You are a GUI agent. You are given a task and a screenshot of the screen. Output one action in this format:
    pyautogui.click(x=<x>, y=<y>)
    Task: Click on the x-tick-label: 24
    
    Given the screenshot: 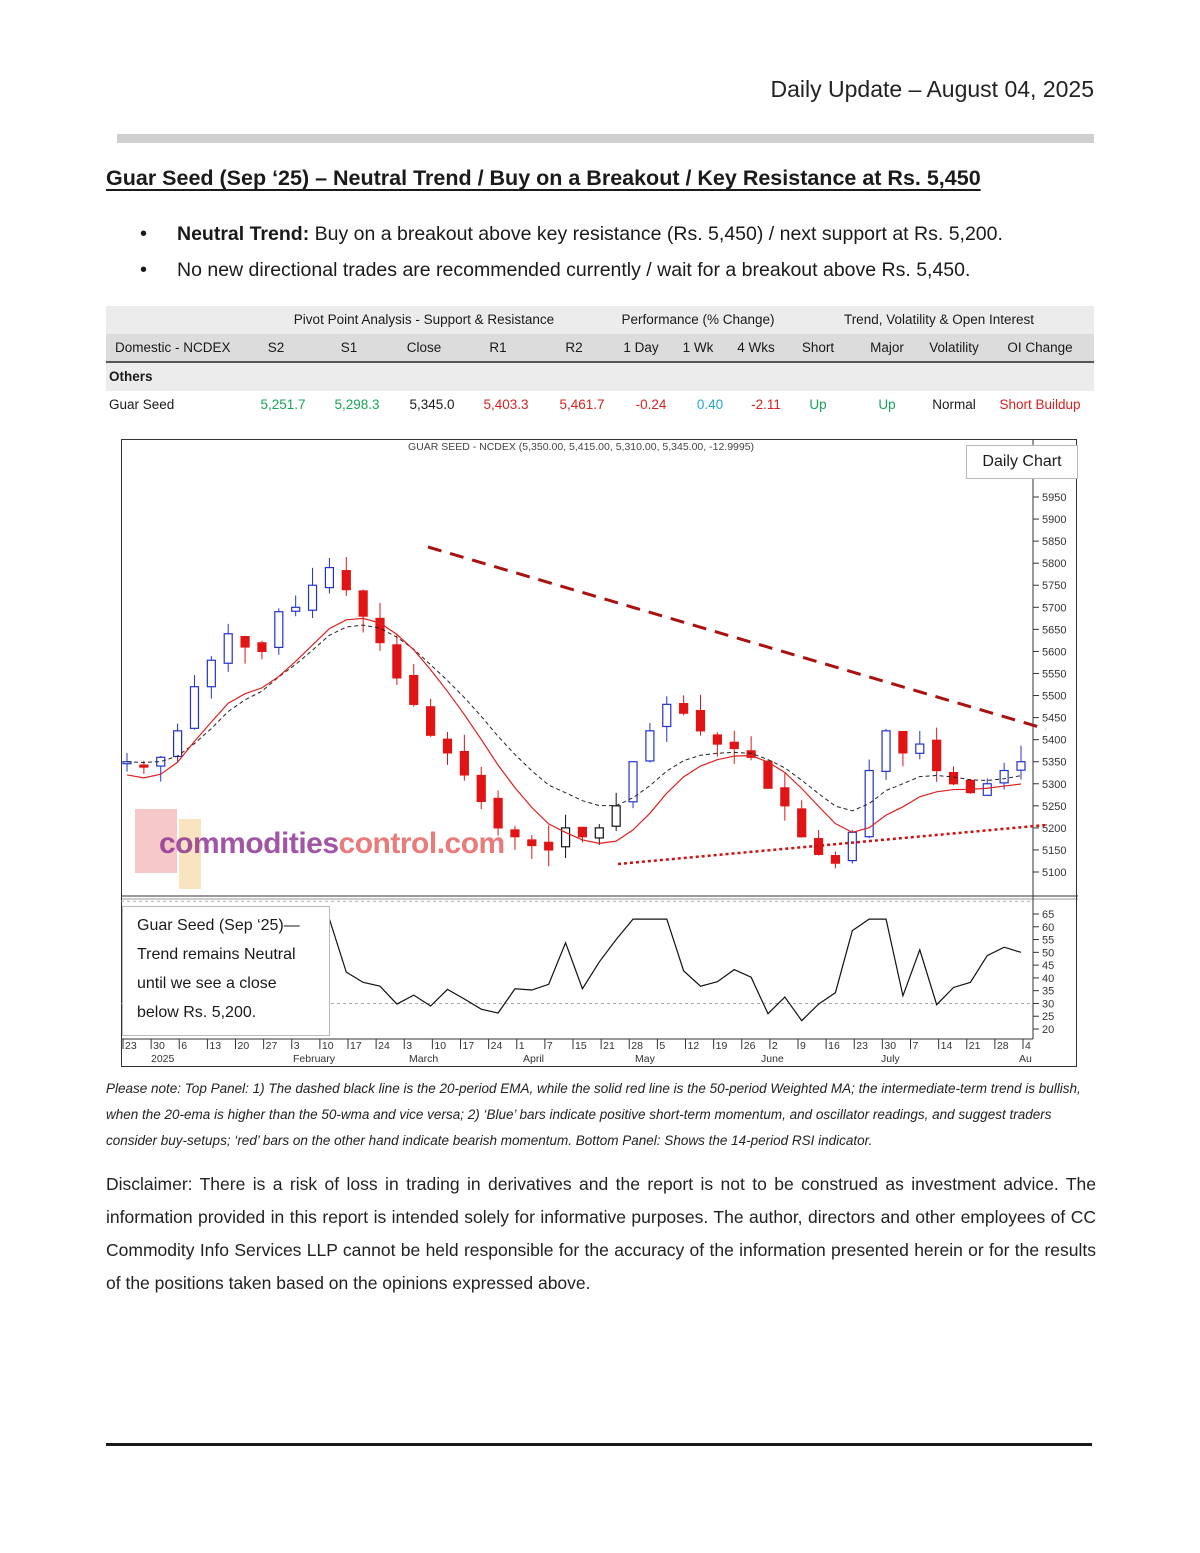 What is the action you would take?
    pyautogui.click(x=384, y=1046)
    